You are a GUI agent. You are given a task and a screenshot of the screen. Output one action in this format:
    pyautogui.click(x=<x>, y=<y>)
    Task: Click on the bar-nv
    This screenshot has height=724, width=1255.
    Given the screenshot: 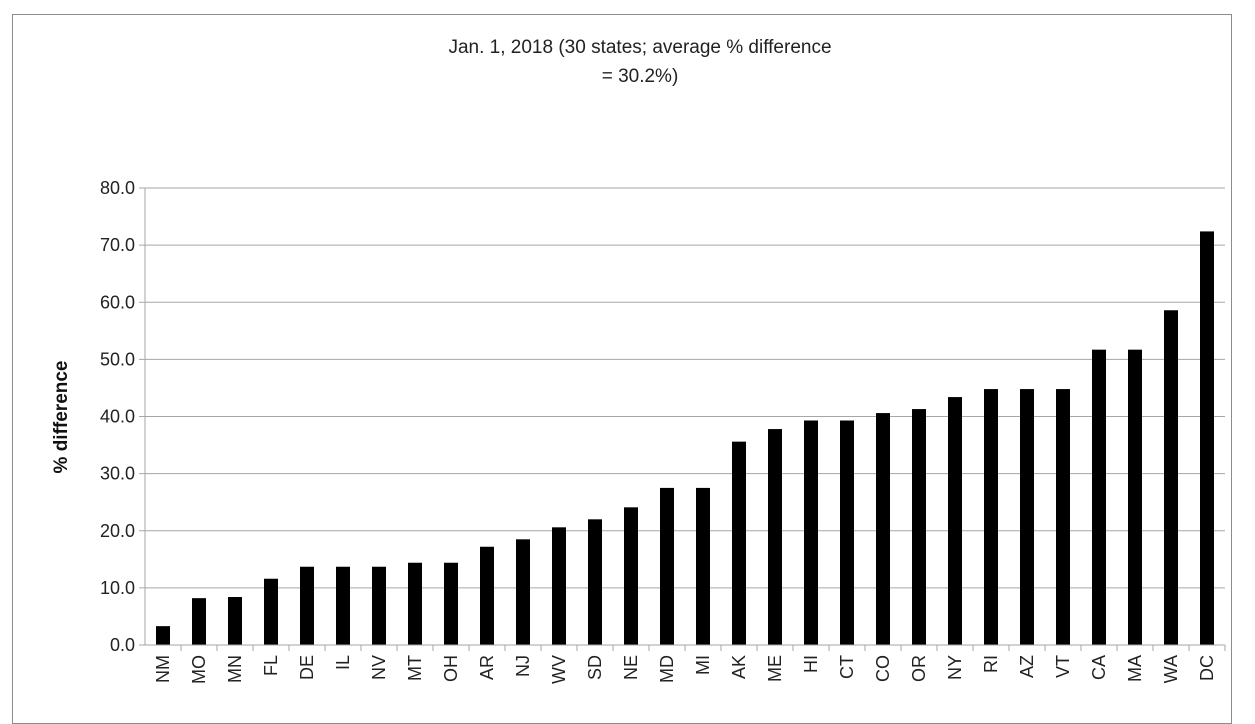 What is the action you would take?
    pyautogui.click(x=379, y=605)
    